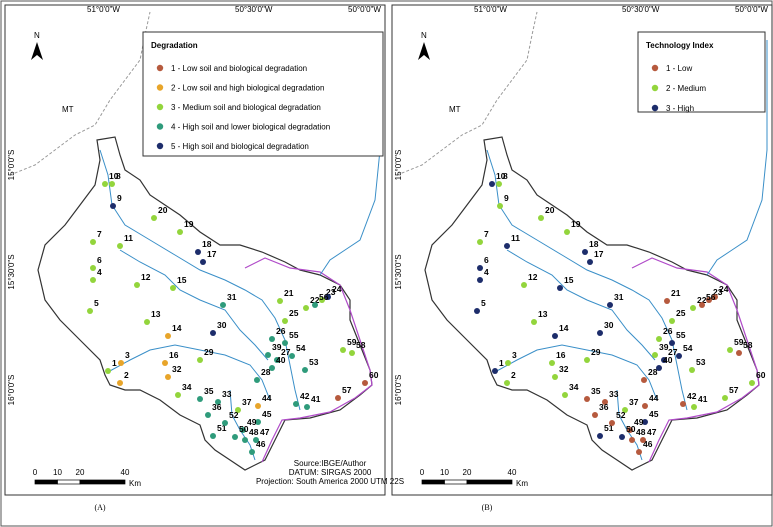 This screenshot has height=527, width=773. Describe the element at coordinates (289, 293) in the screenshot. I see `site-label: 21` at that location.